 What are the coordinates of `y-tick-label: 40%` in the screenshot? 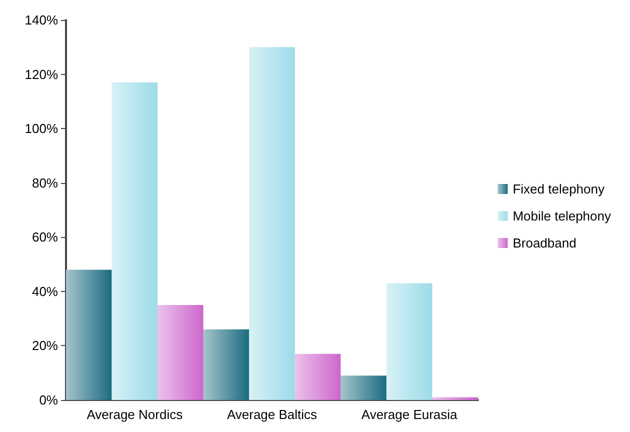 It's located at (45, 291).